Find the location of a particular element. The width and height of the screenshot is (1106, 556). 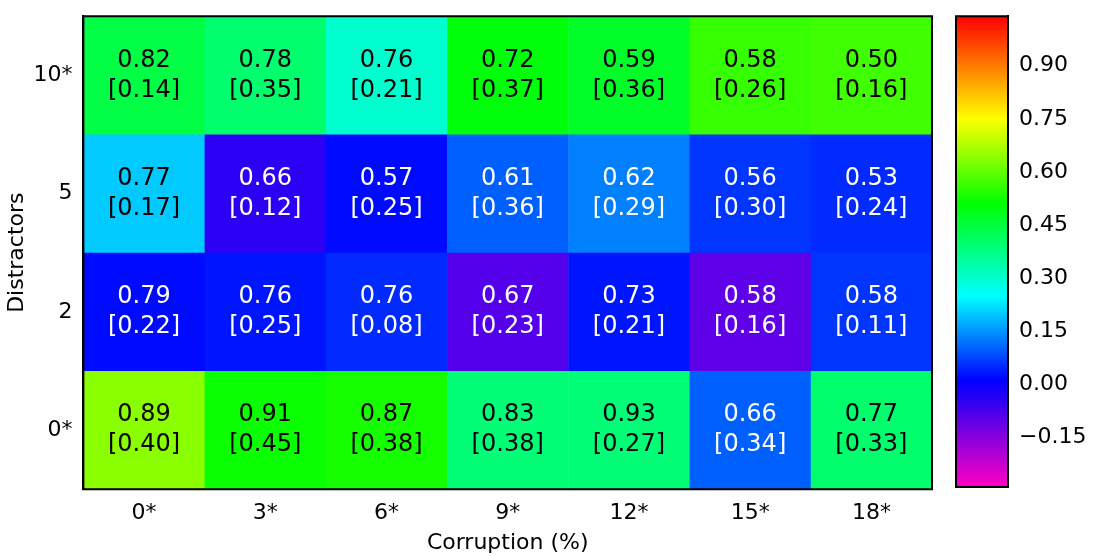

color-bar-label: 0.00 is located at coordinates (1043, 383).